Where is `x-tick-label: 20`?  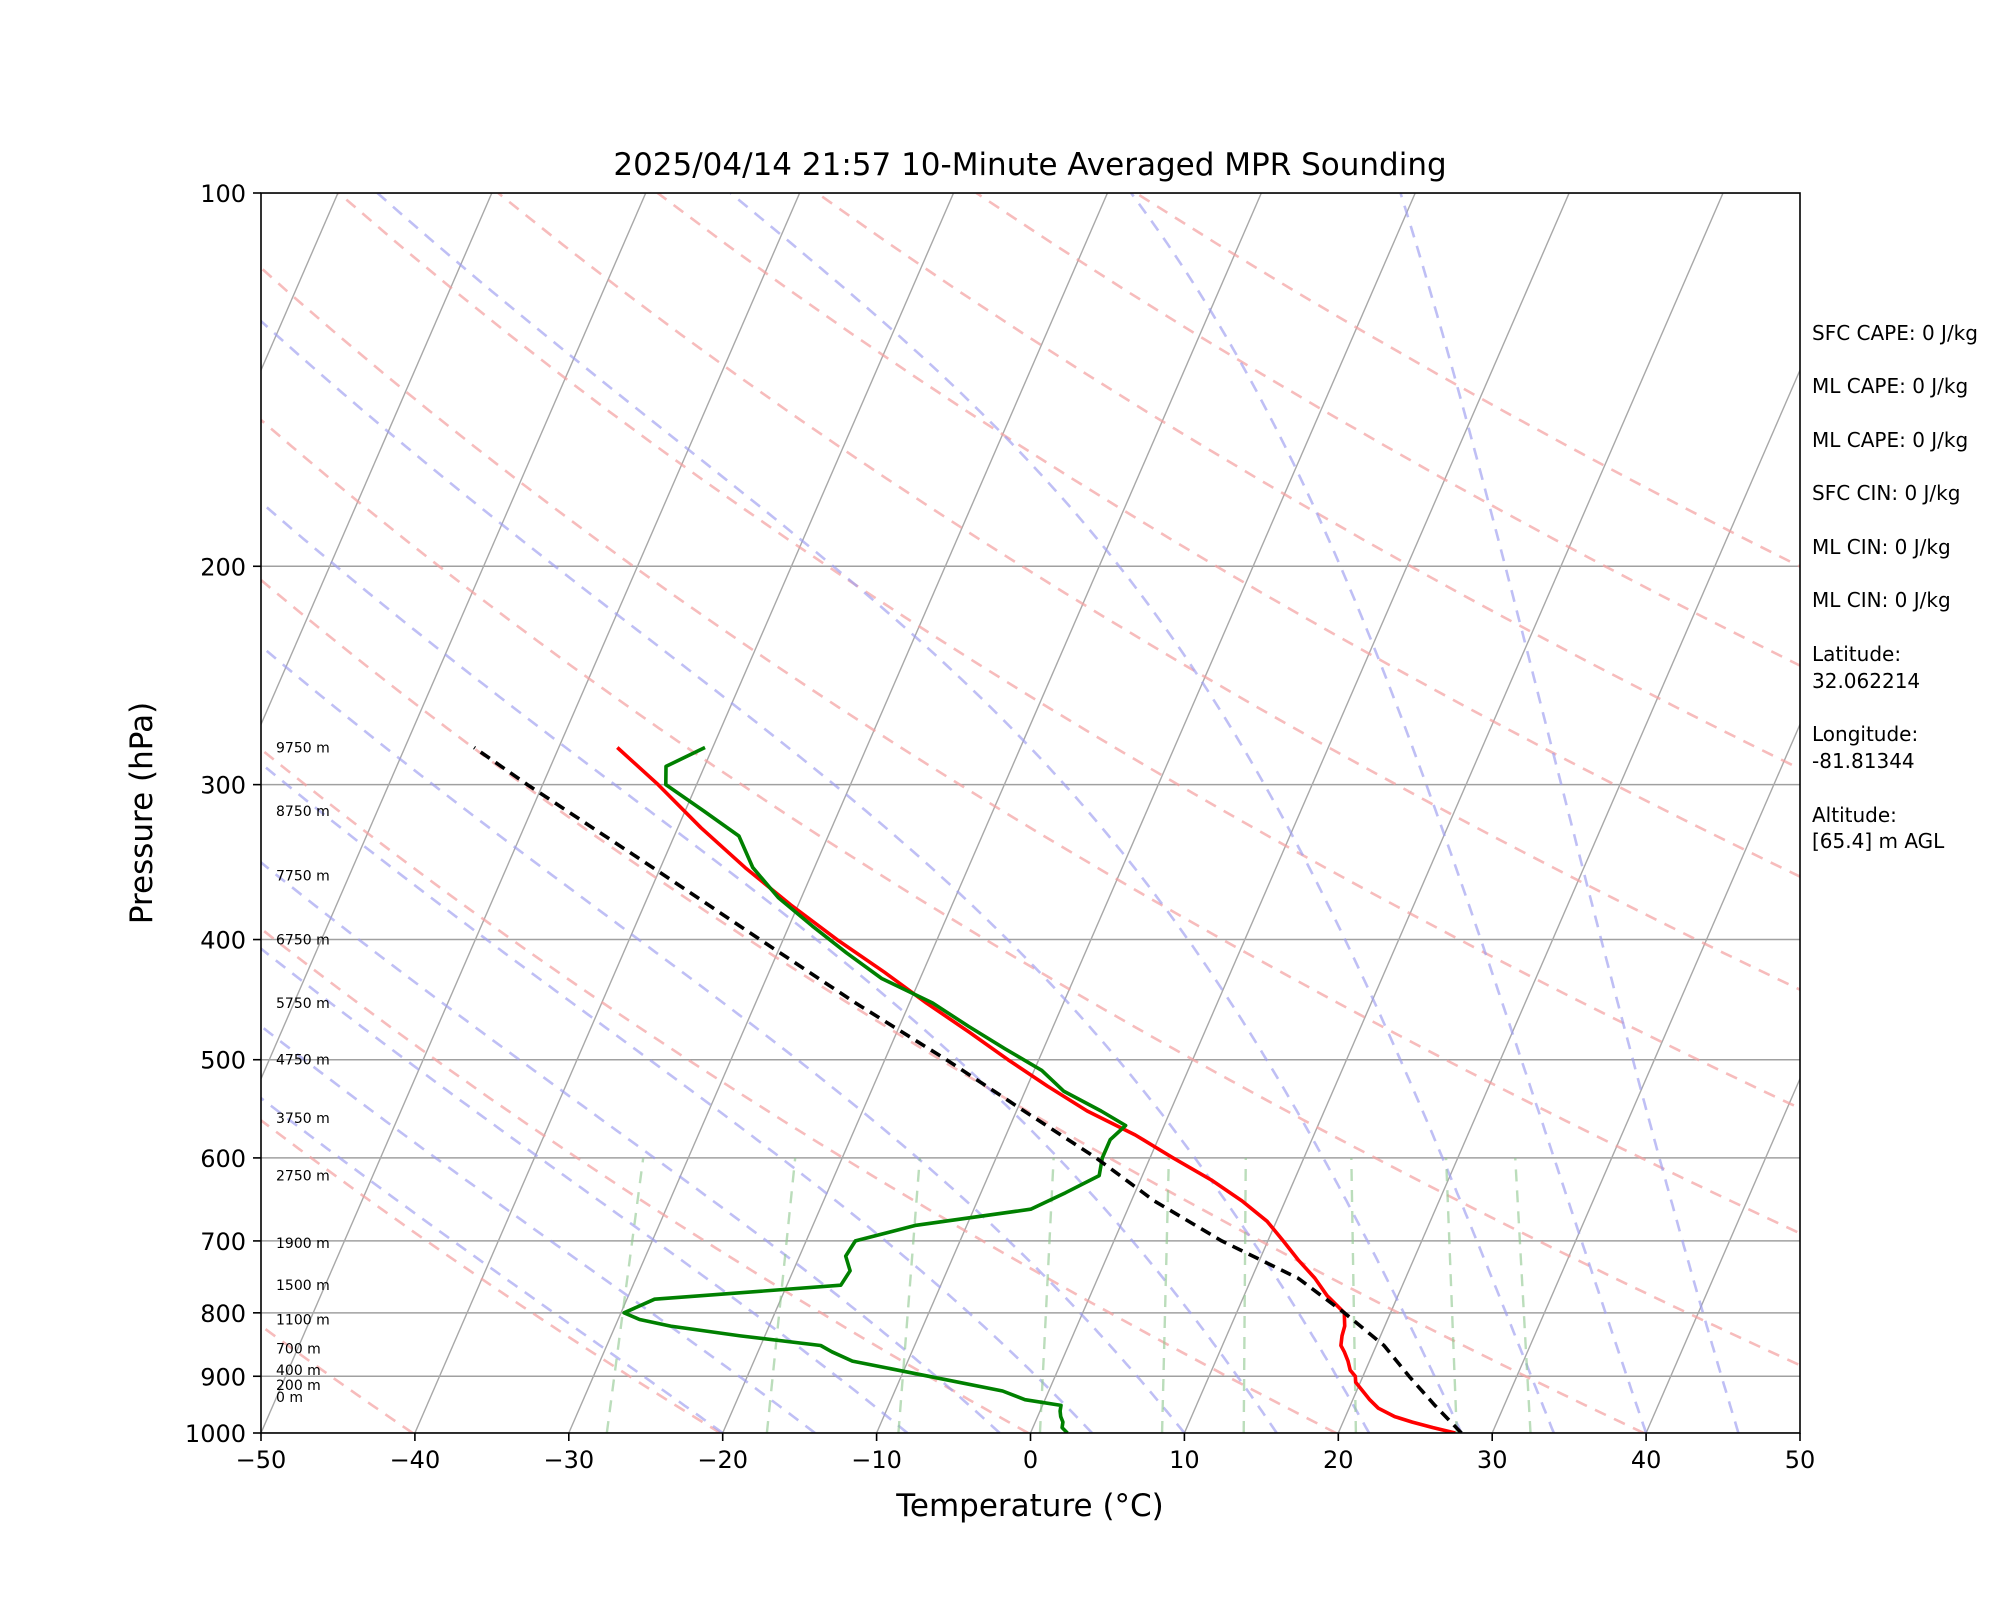
x-tick-label: 20 is located at coordinates (1338, 1460).